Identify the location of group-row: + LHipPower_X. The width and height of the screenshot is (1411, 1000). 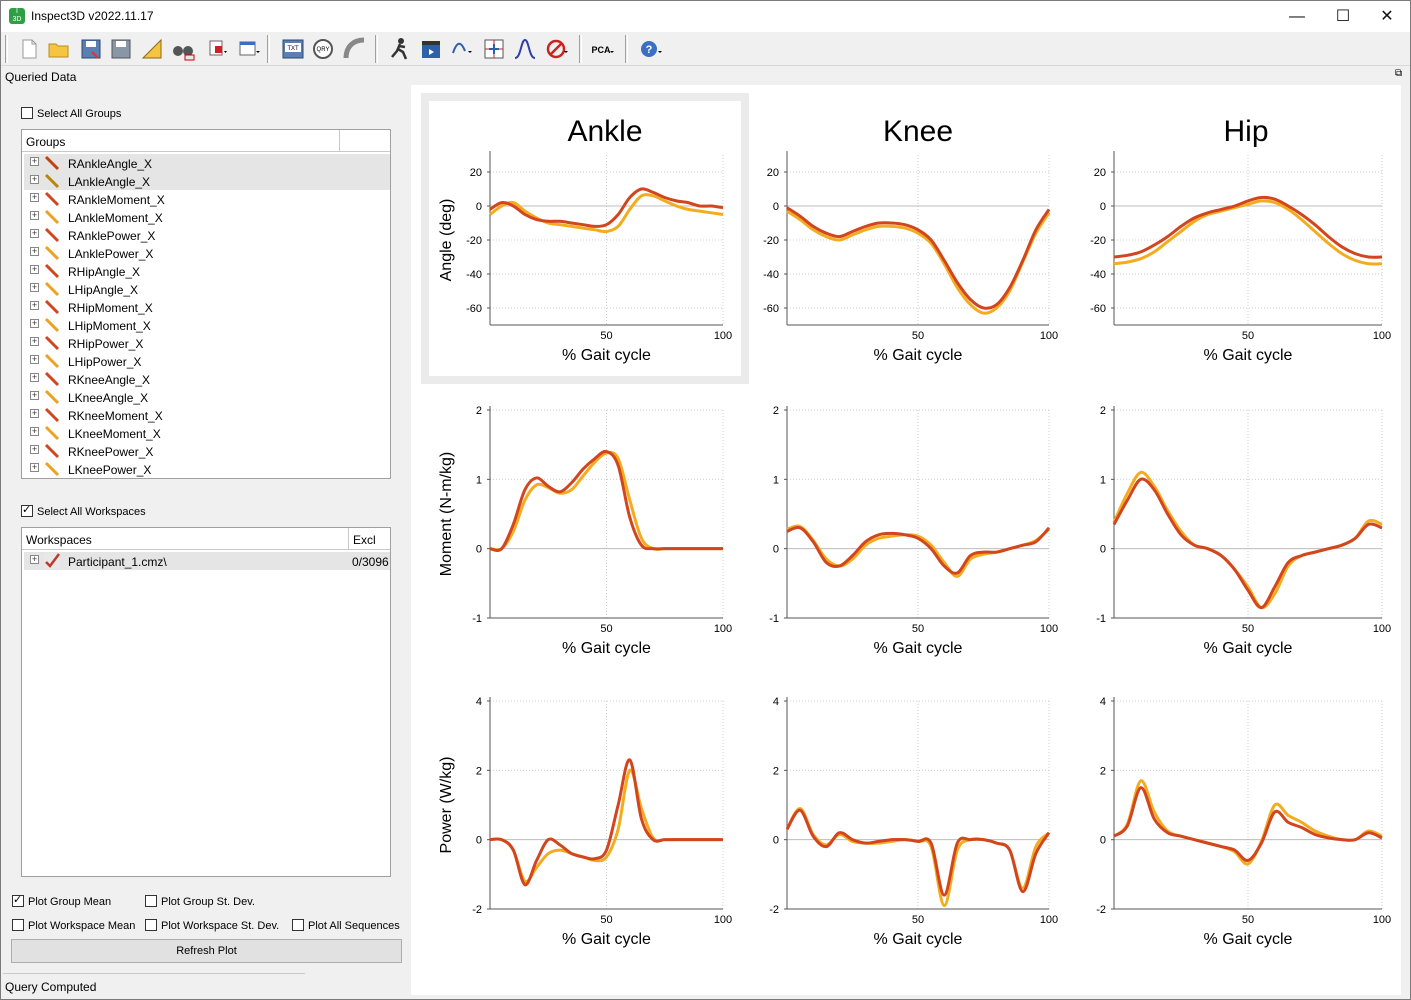
(207, 361).